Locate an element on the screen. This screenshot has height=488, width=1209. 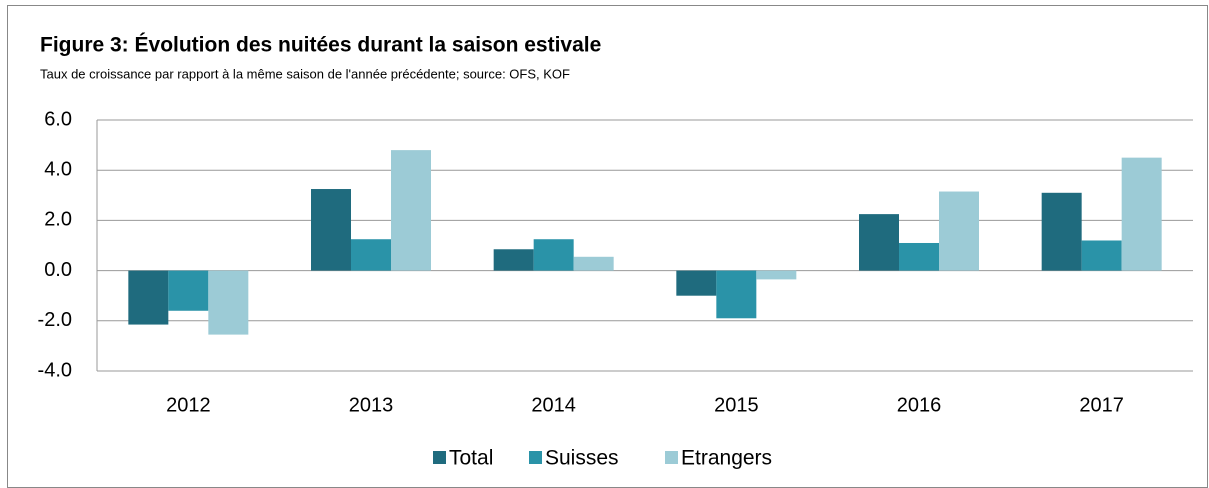
legend-label: Suisses is located at coordinates (582, 458).